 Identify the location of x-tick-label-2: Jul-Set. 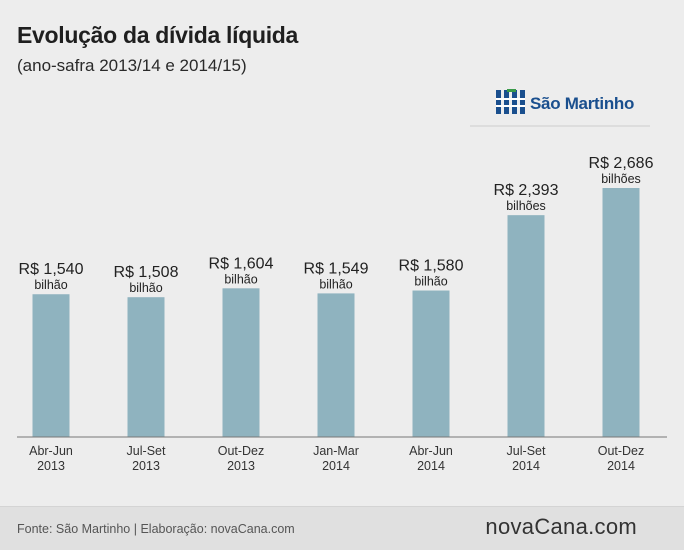
(146, 451).